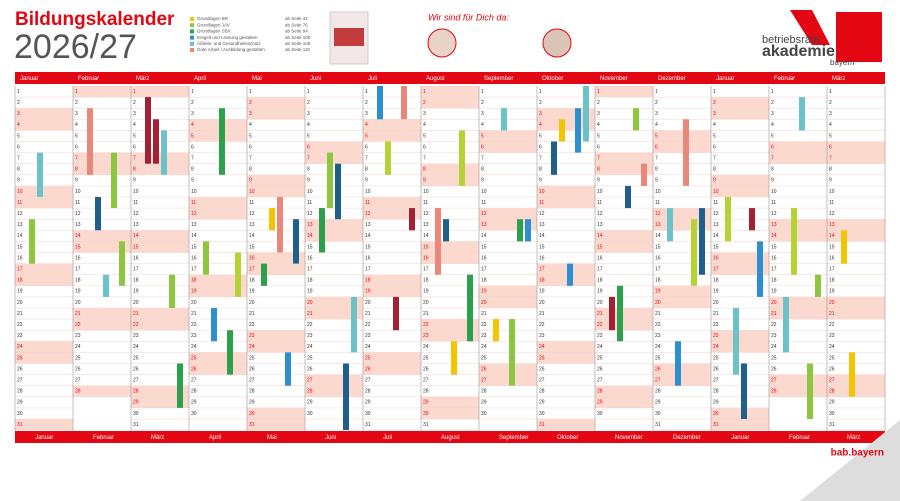  What do you see at coordinates (498, 79) in the screenshot?
I see `month-label: September` at bounding box center [498, 79].